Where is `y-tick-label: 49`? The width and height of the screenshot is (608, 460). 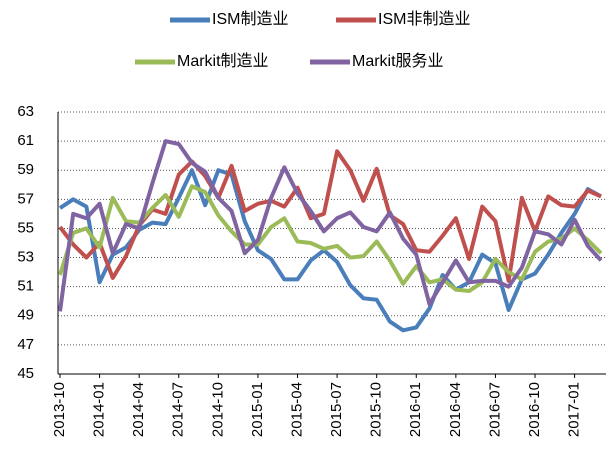
y-tick-label: 49 is located at coordinates (25, 315).